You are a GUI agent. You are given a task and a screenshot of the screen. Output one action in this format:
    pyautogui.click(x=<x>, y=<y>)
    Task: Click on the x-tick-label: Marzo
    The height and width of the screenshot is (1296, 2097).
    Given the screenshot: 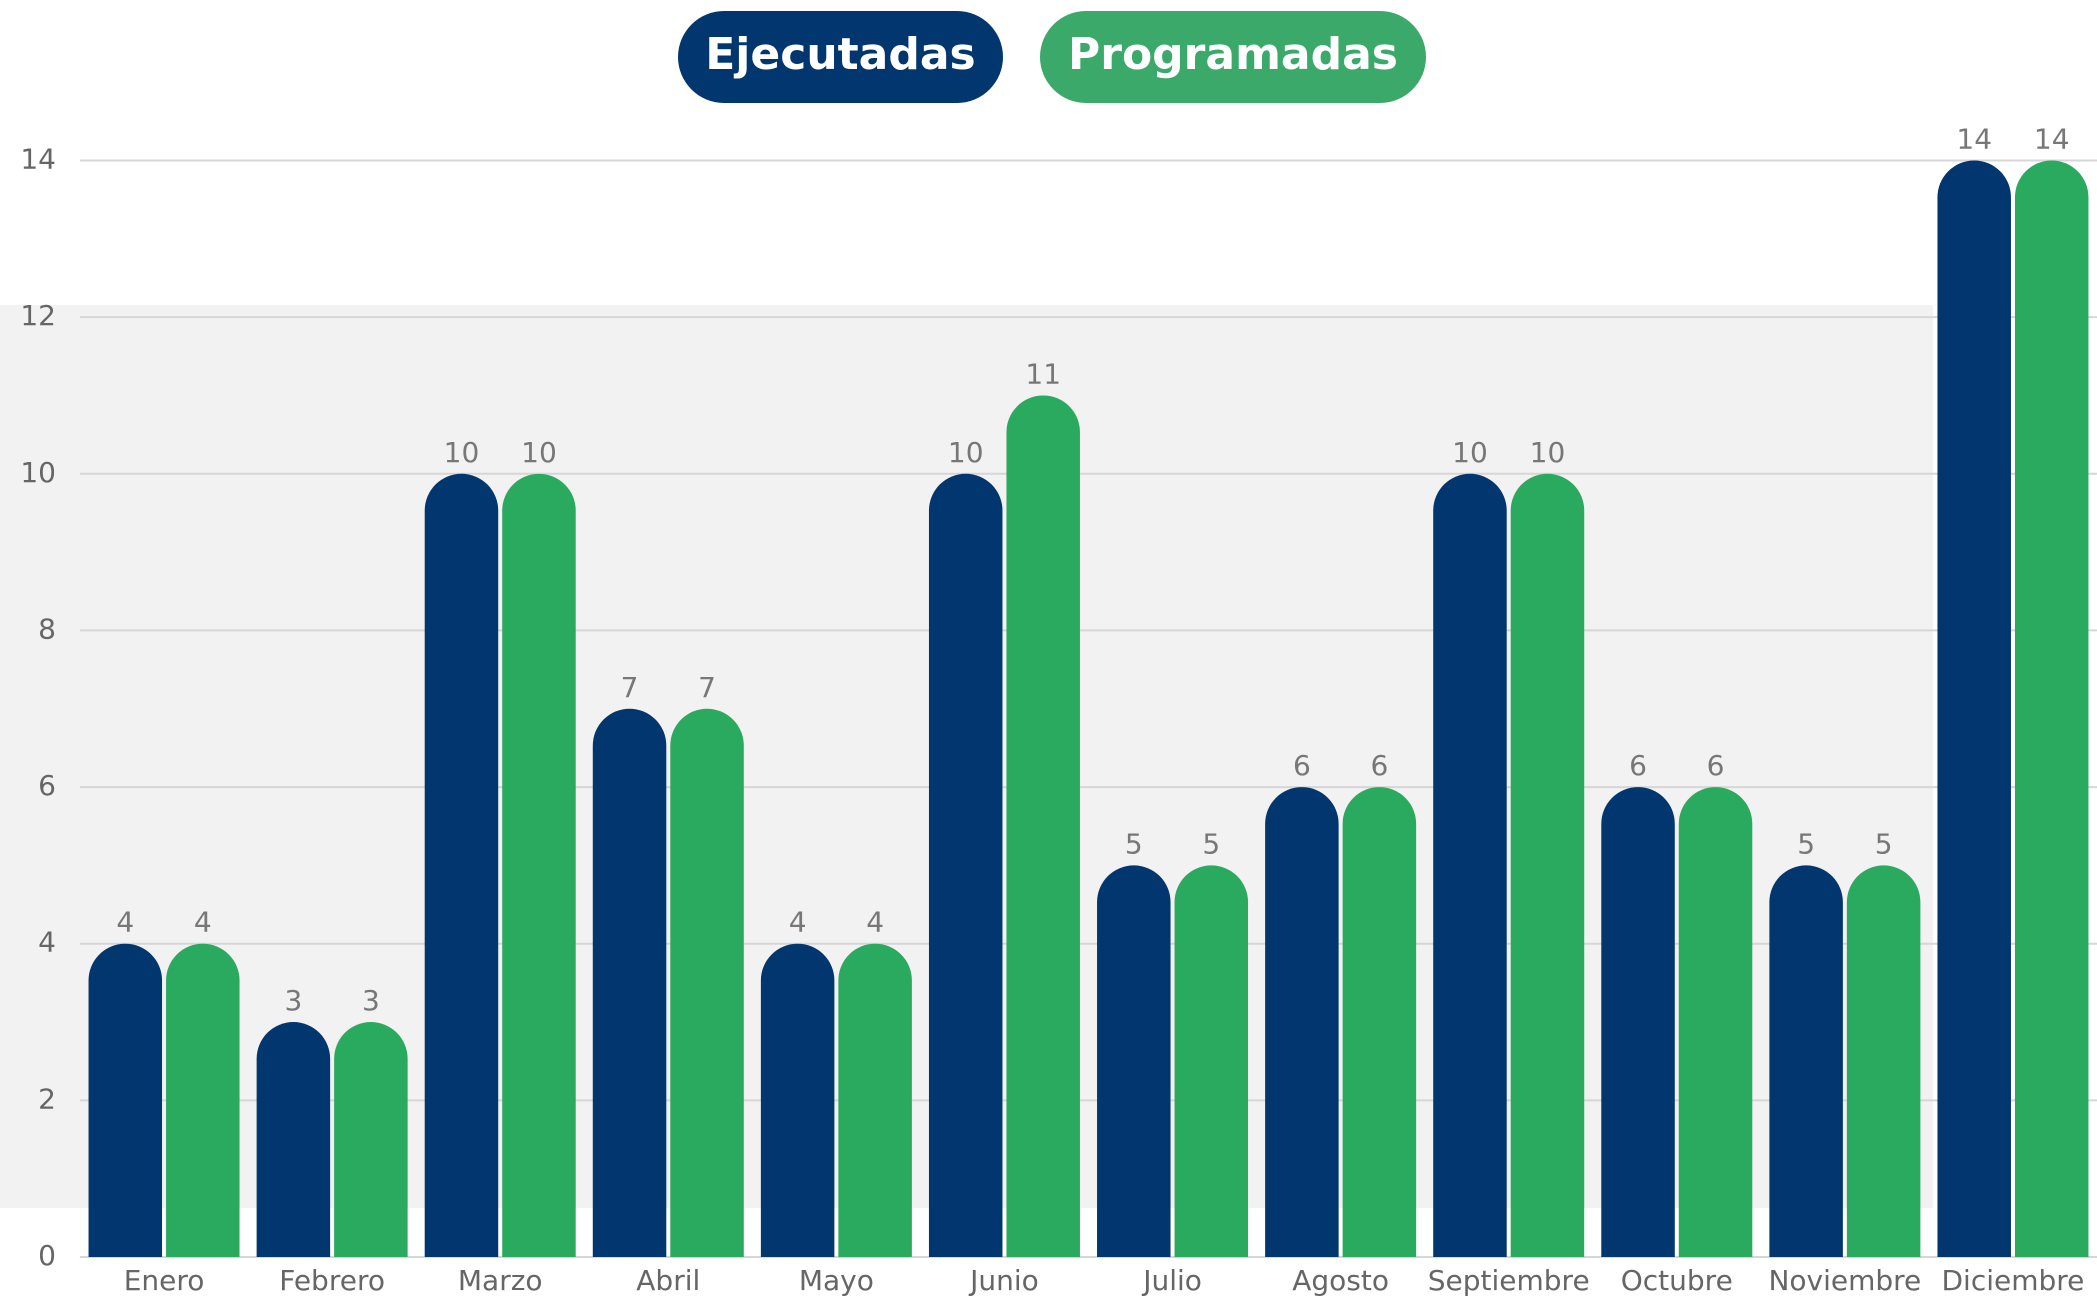 What is the action you would take?
    pyautogui.click(x=500, y=1280)
    